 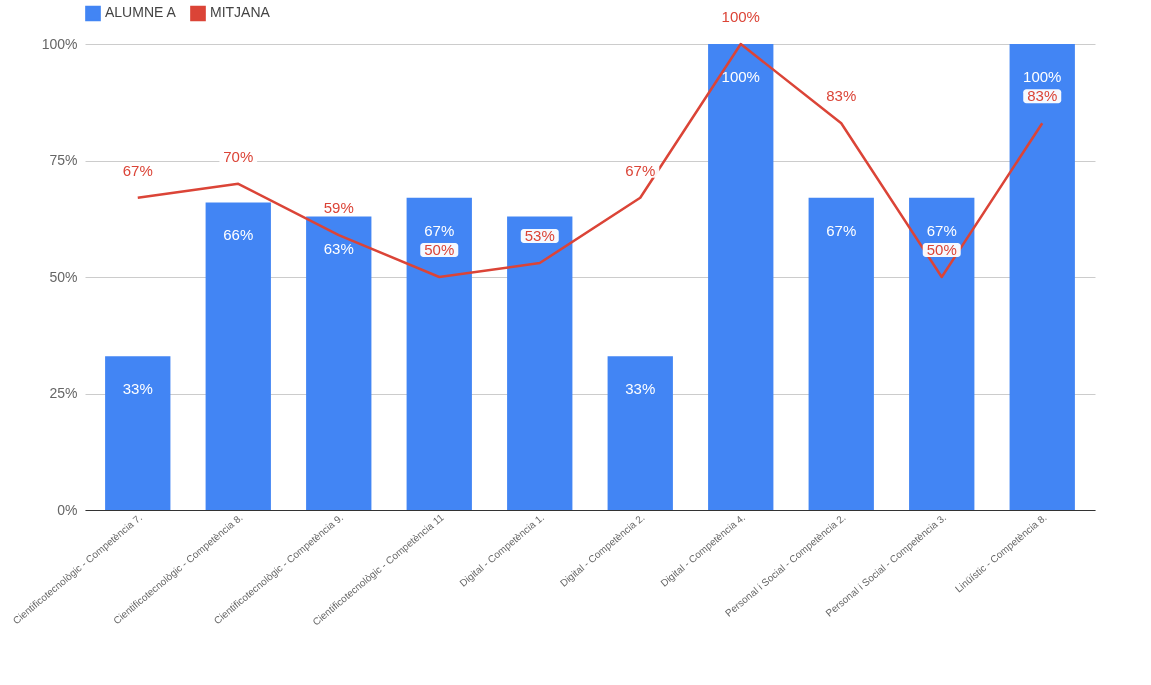 What do you see at coordinates (63, 276) in the screenshot?
I see `y-tick-label: 50%` at bounding box center [63, 276].